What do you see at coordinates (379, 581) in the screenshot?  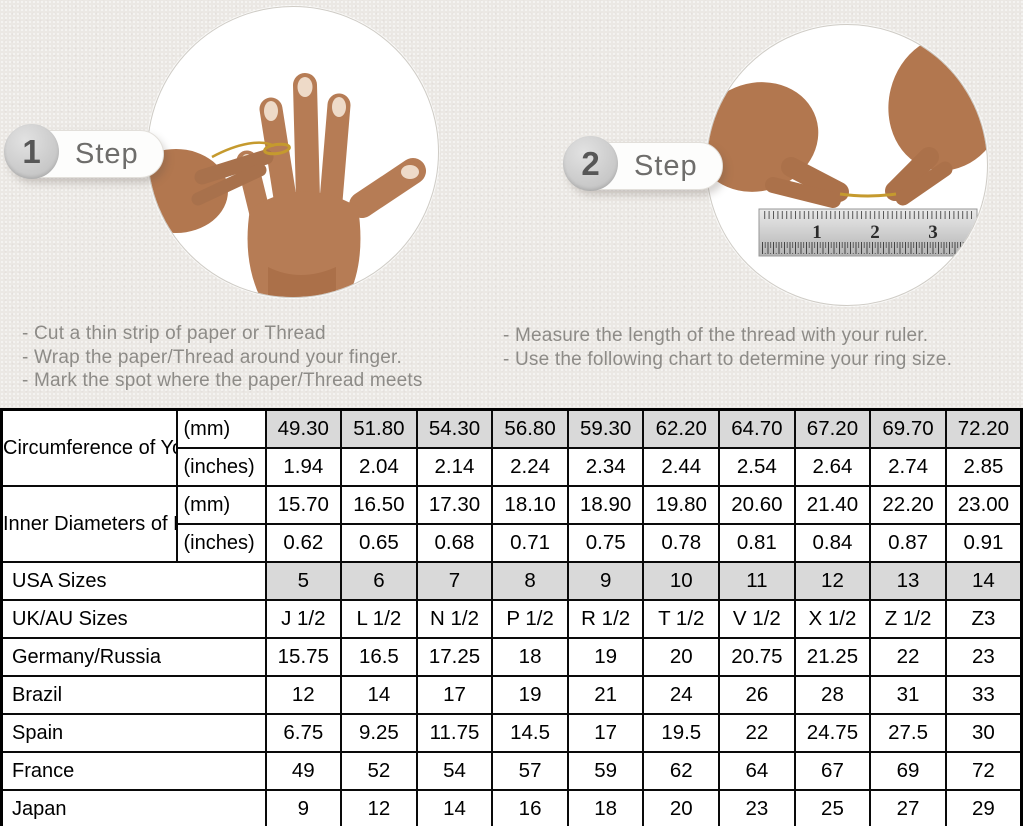 I see `table-cell: 6` at bounding box center [379, 581].